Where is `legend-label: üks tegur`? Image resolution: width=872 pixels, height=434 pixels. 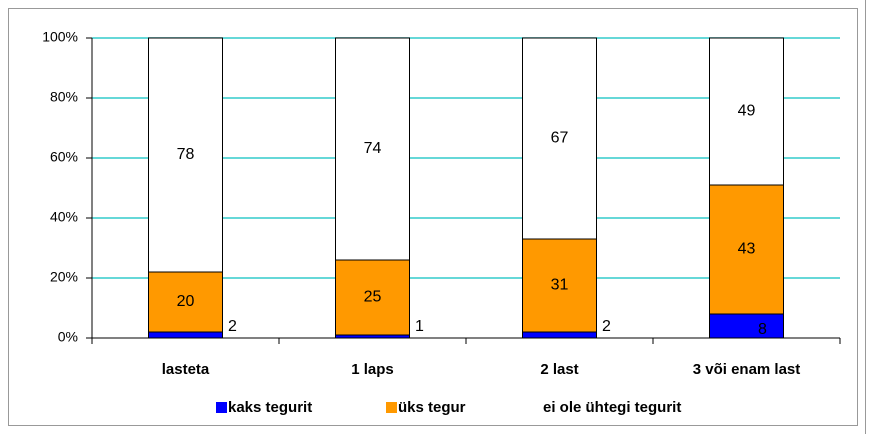
legend-label: üks tegur is located at coordinates (432, 407).